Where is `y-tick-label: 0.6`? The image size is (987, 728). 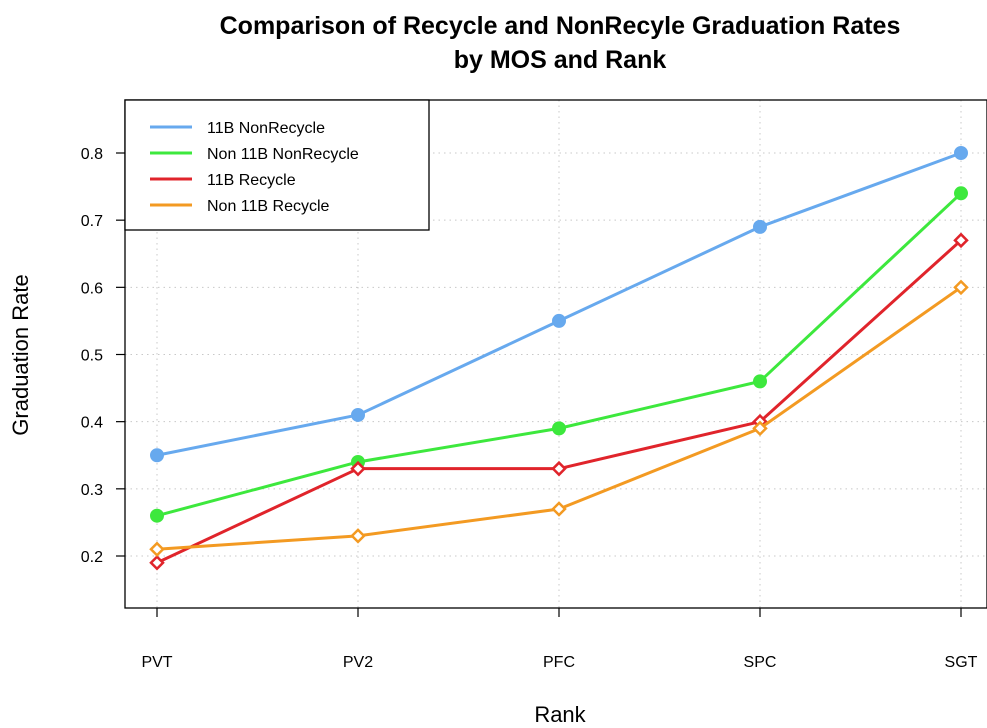 y-tick-label: 0.6 is located at coordinates (92, 288).